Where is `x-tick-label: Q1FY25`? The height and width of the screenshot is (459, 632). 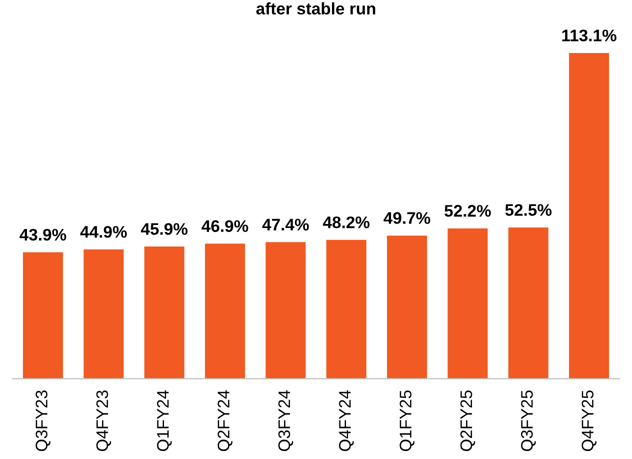 x-tick-label: Q1FY25 is located at coordinates (407, 421).